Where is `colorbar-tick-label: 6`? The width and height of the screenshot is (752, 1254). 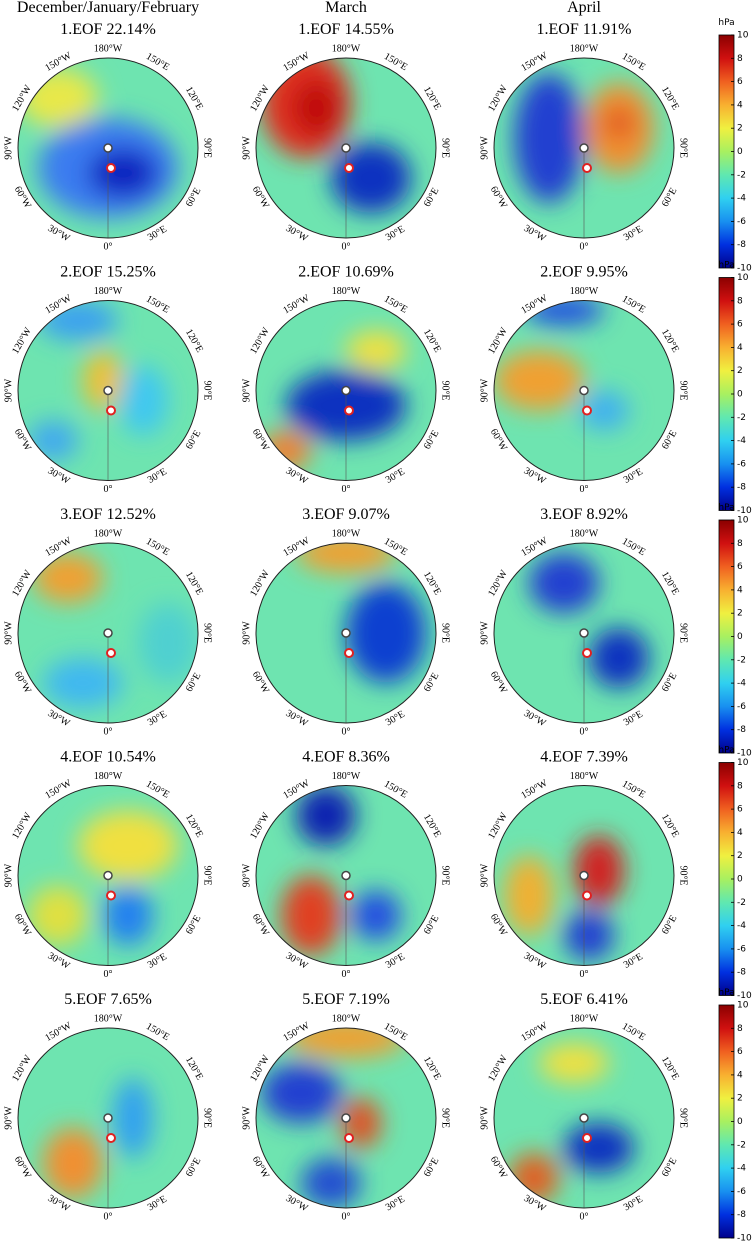
colorbar-tick-label: 6 is located at coordinates (740, 1052).